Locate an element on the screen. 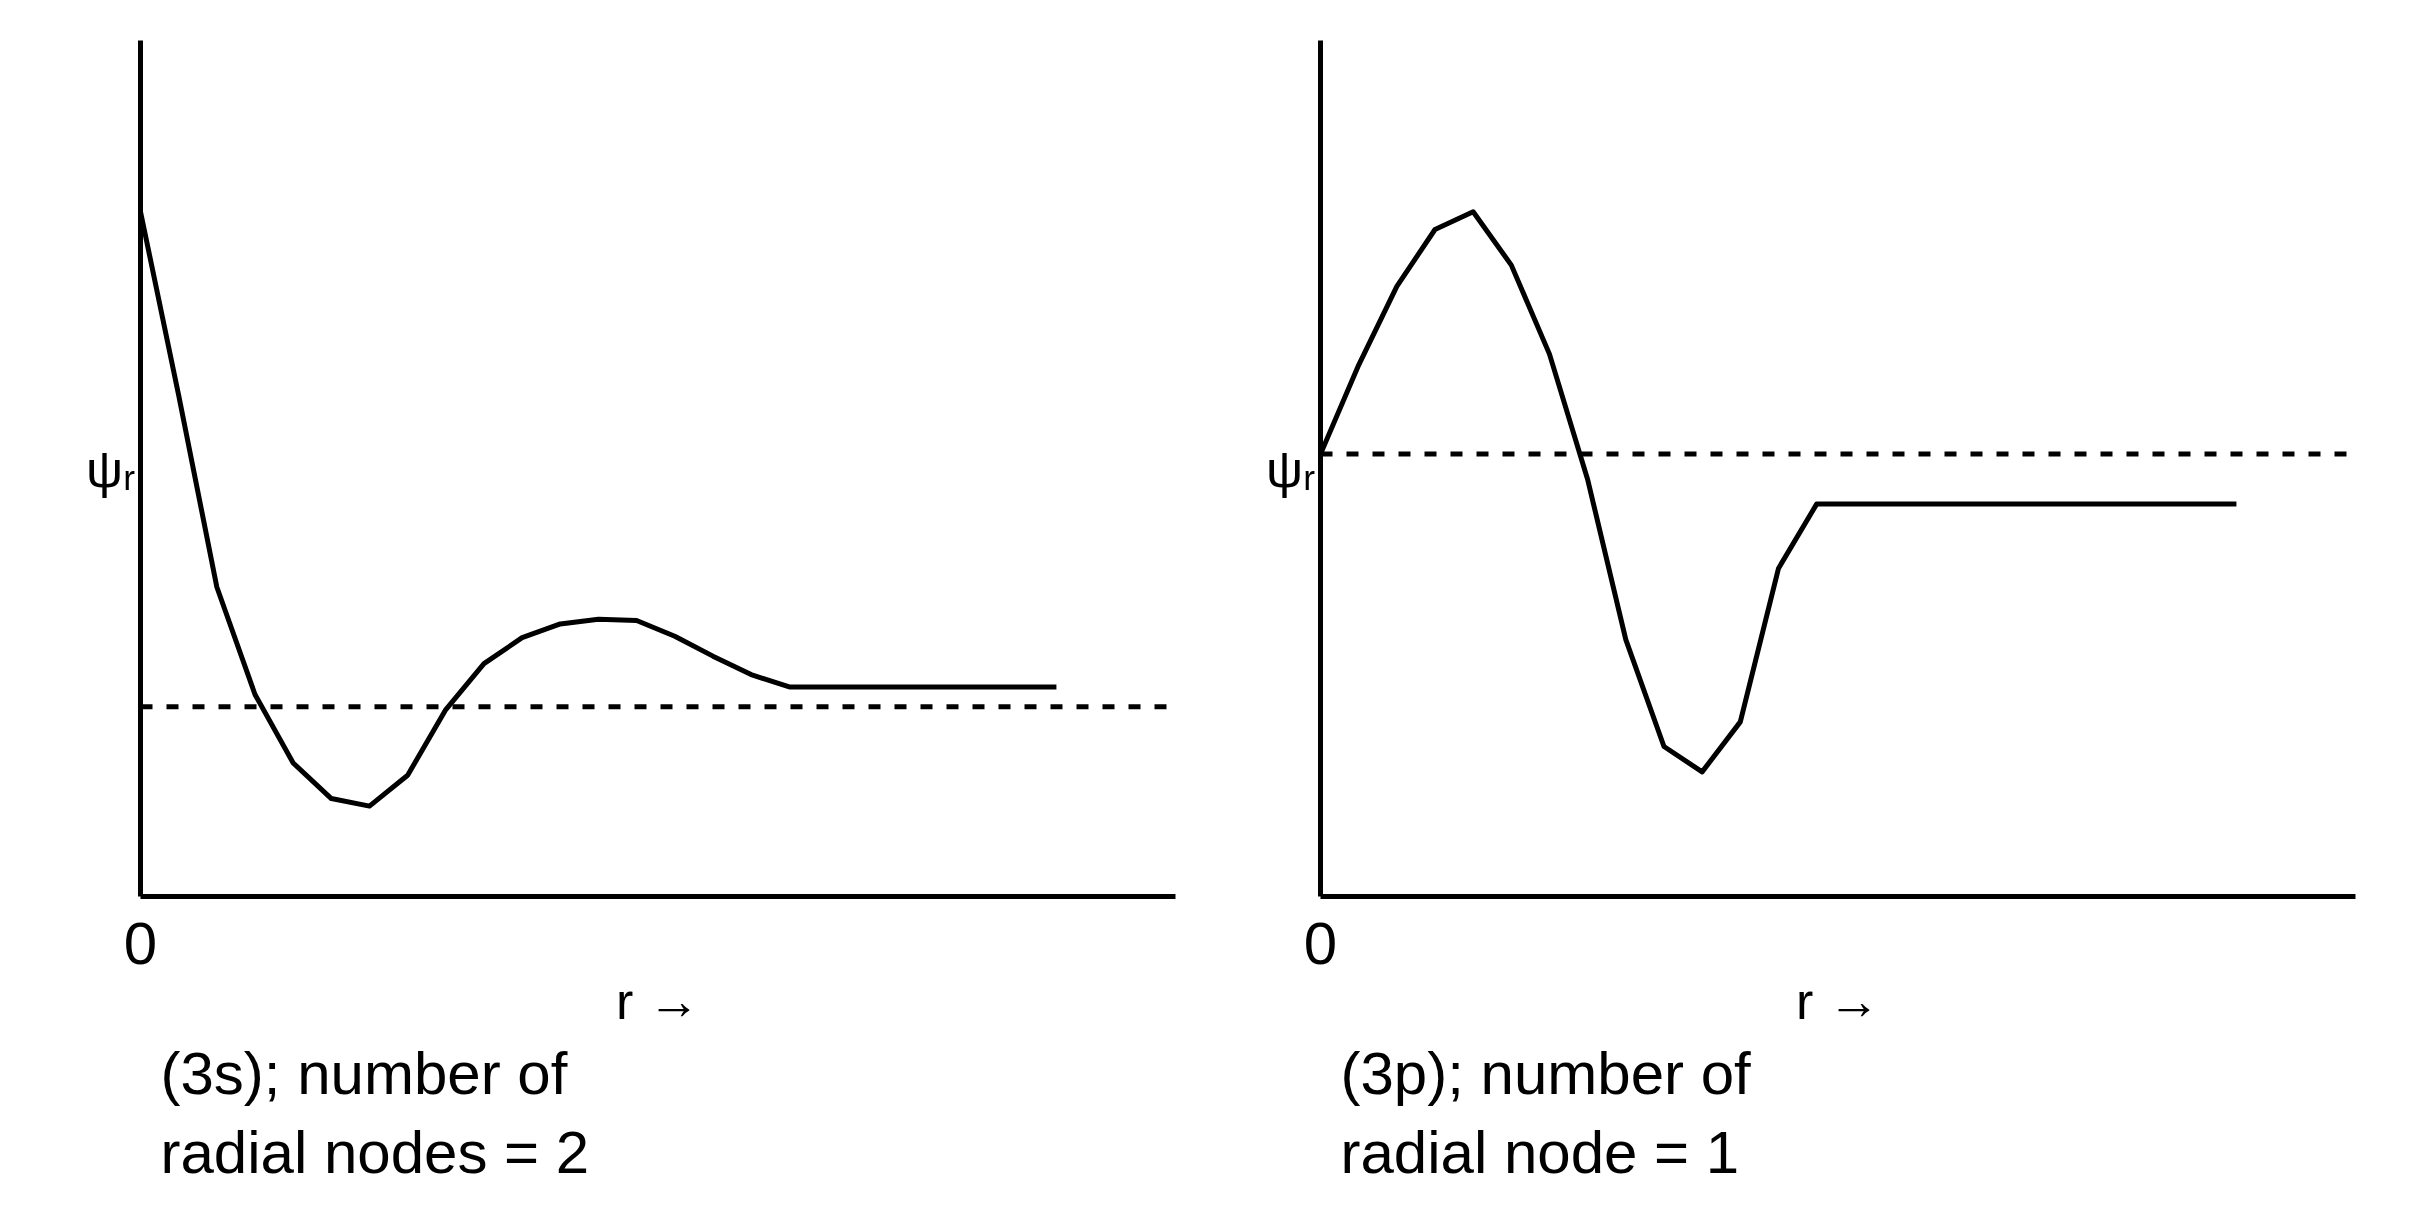  text: (3s); number of radial nodes = 2 is located at coordinates (375, 1112).